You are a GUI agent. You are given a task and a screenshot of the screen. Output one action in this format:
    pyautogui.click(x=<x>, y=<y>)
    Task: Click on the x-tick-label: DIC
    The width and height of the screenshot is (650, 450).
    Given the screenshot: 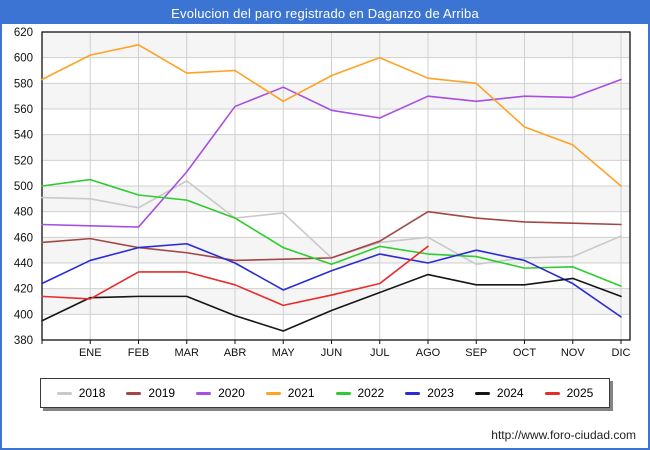 What is the action you would take?
    pyautogui.click(x=621, y=353)
    